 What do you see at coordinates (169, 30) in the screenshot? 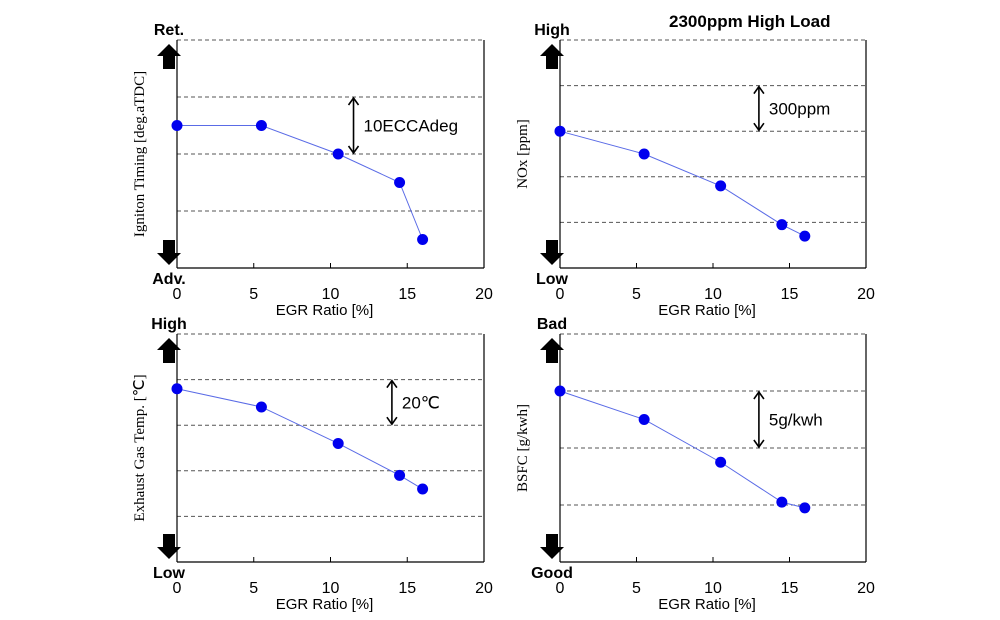
I see `y-top-label-ign: Ret.` at bounding box center [169, 30].